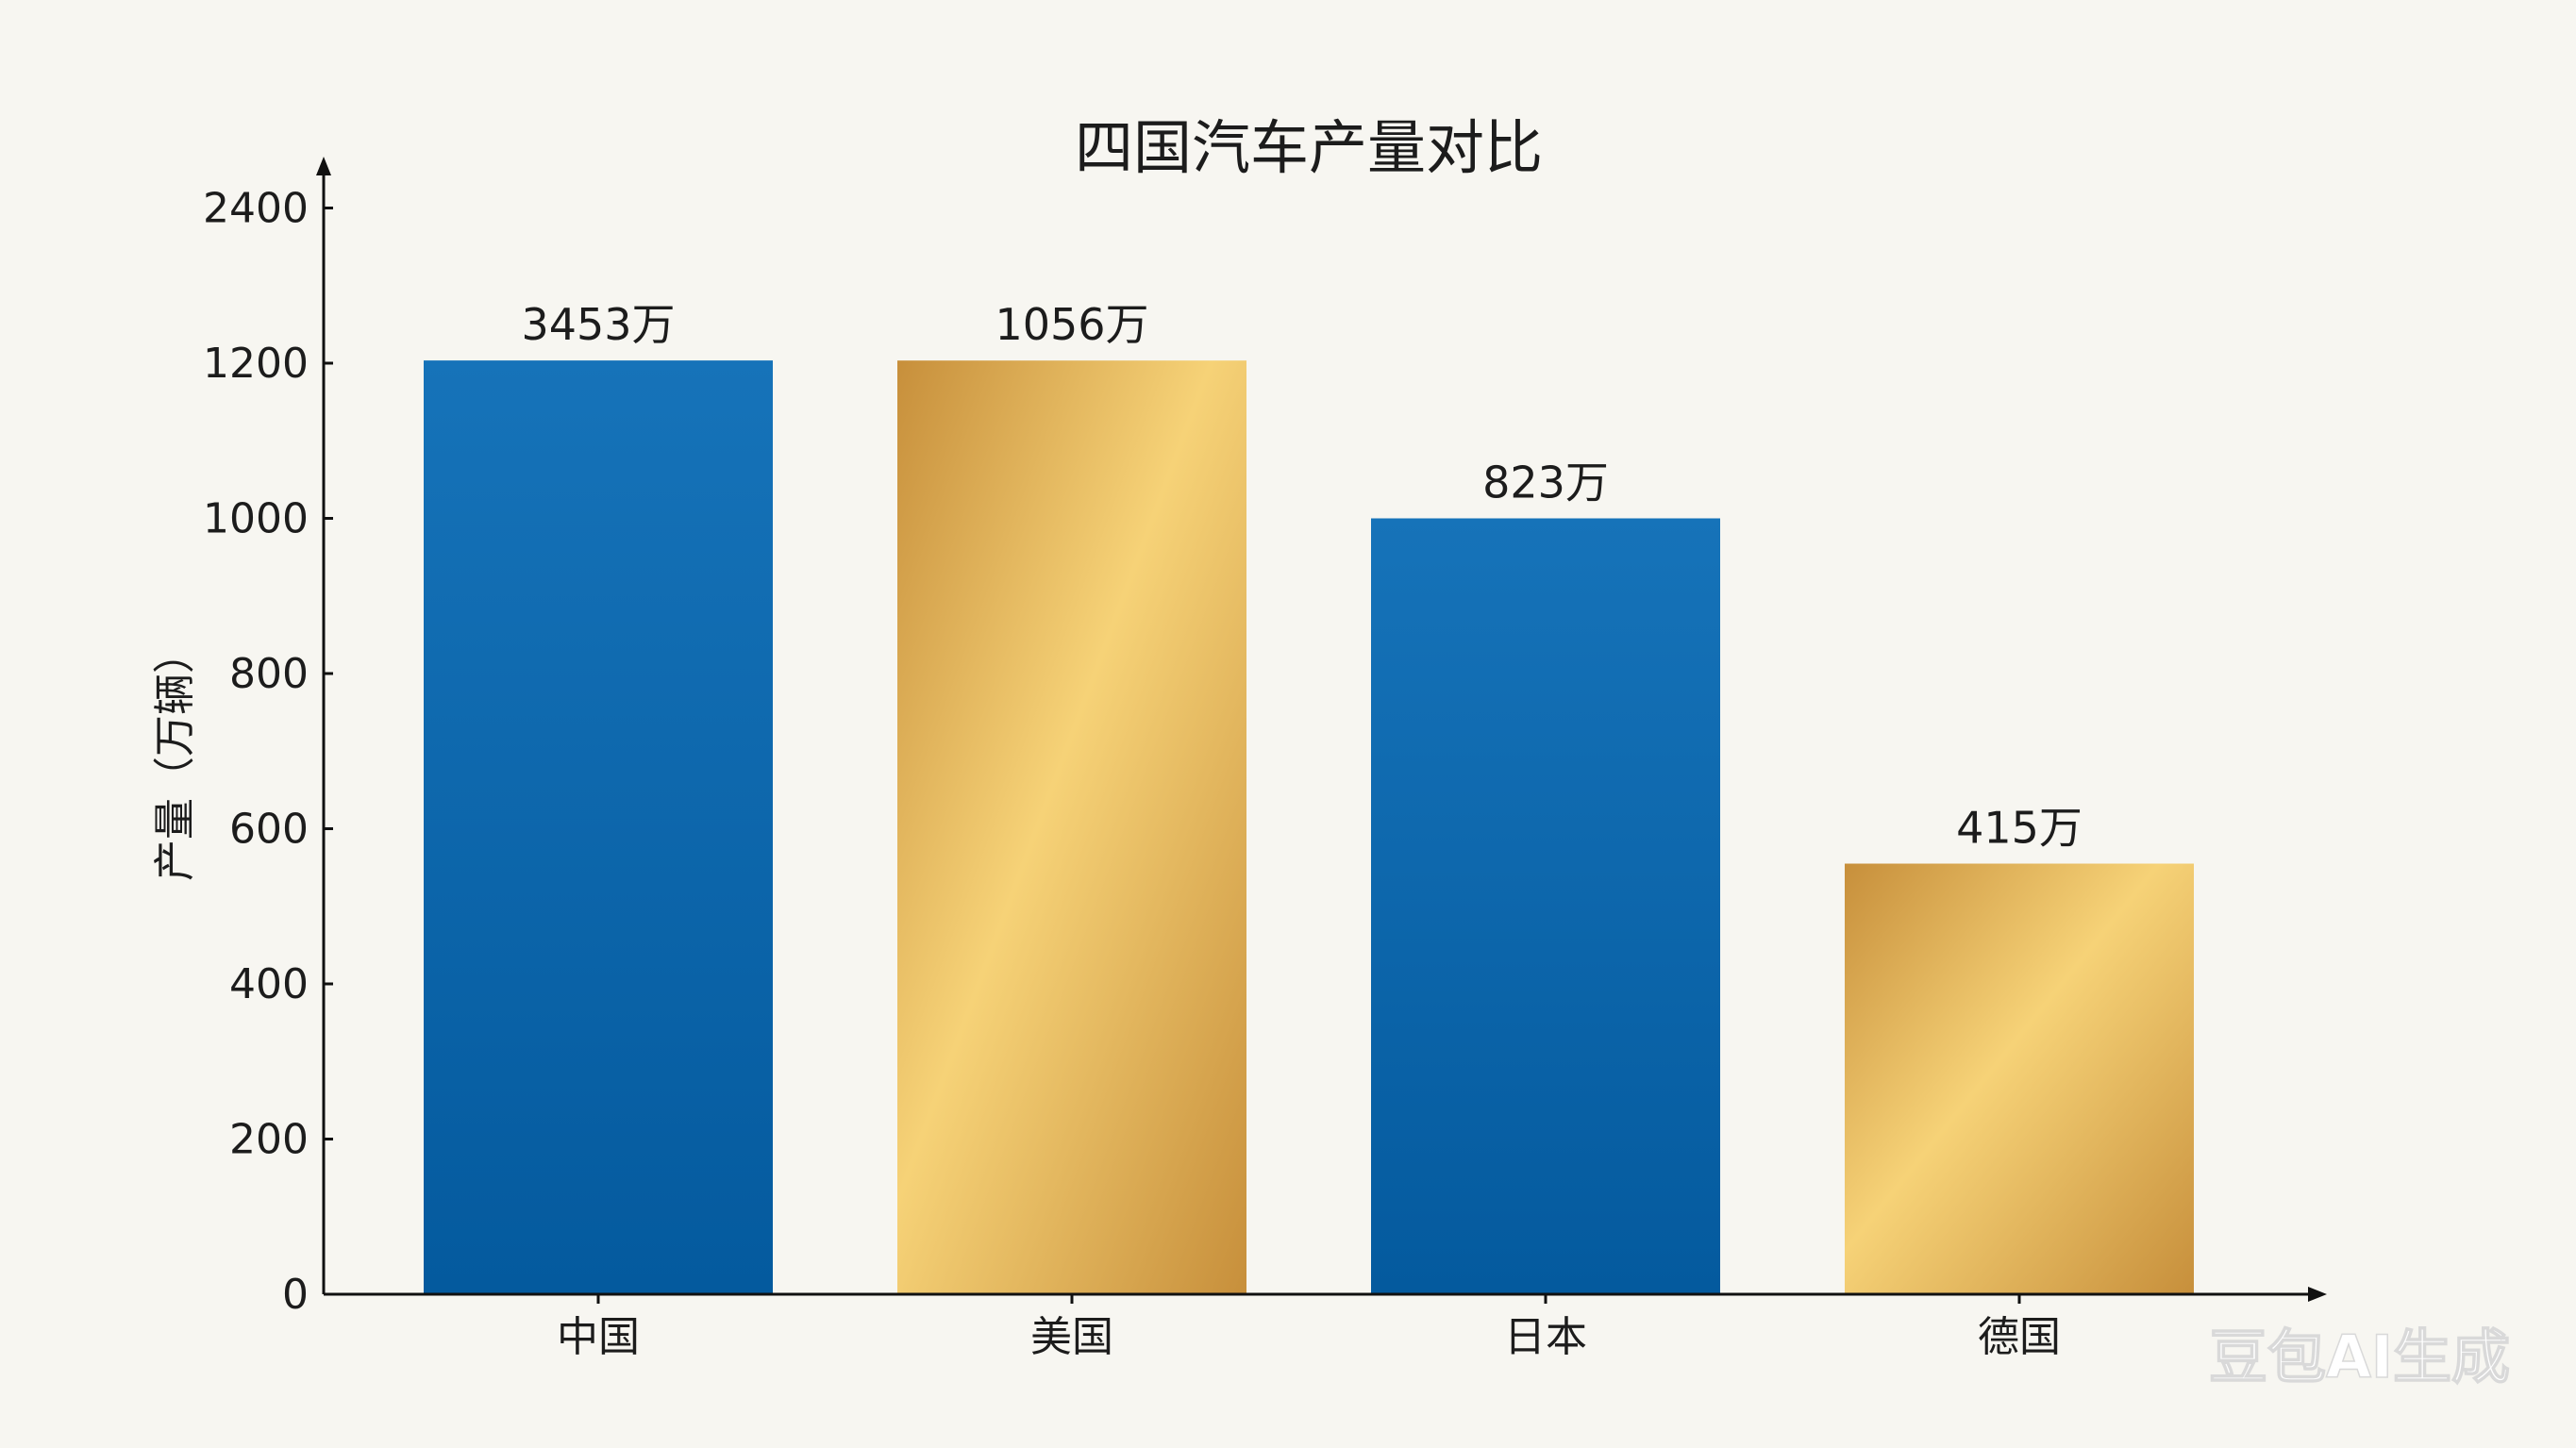  I want to click on y-tick-label: 200, so click(269, 1140).